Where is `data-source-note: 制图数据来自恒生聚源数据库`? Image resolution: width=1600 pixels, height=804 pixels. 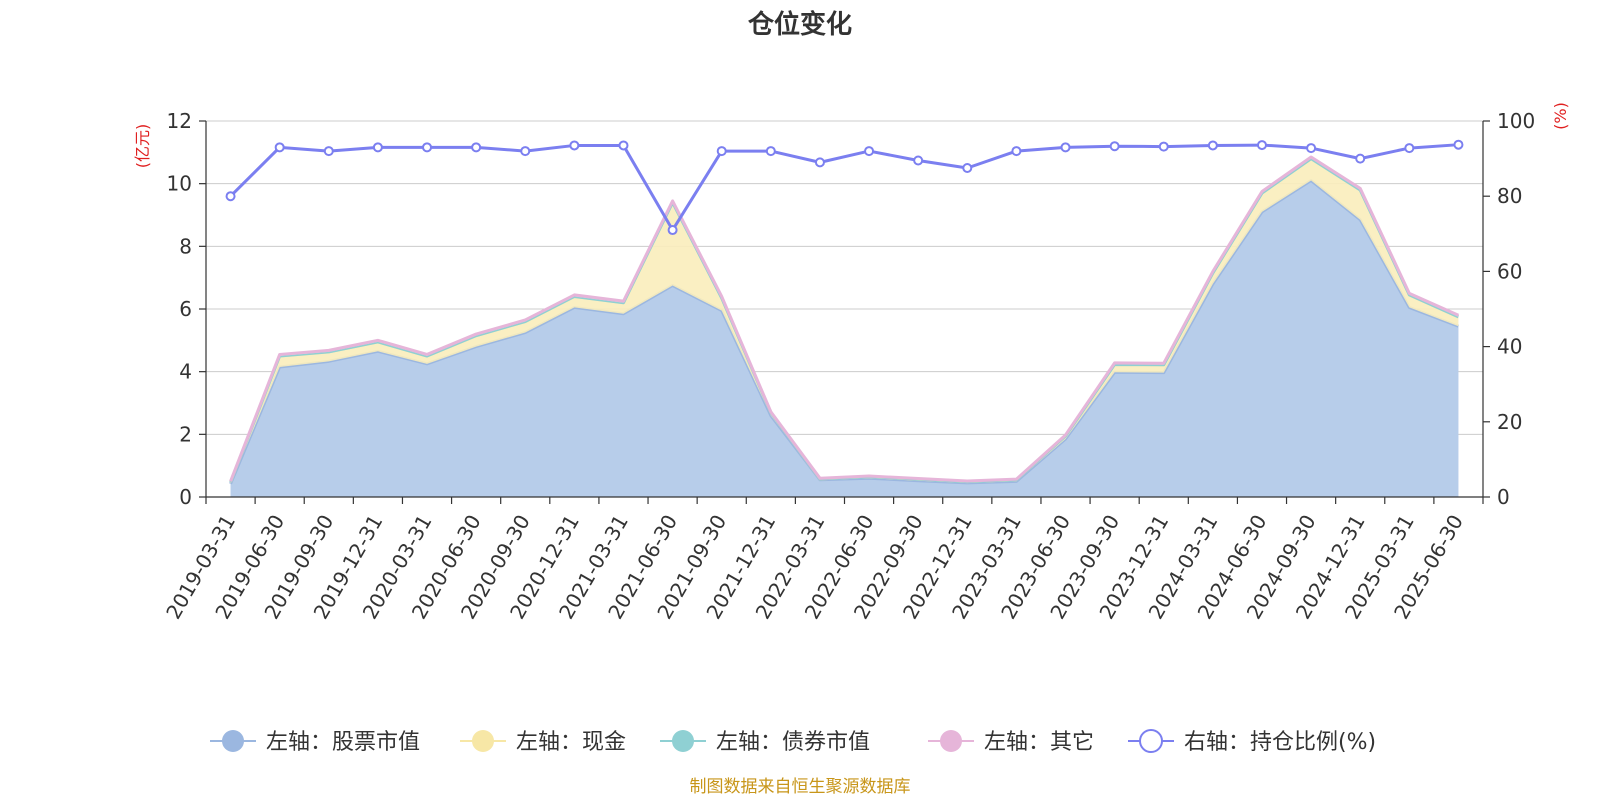 data-source-note: 制图数据来自恒生聚源数据库 is located at coordinates (800, 787).